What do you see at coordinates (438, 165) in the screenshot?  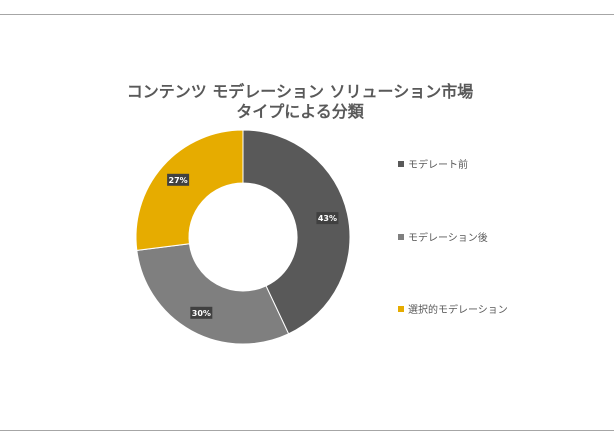 I see `legend-label-pre-moderation: モデレート前` at bounding box center [438, 165].